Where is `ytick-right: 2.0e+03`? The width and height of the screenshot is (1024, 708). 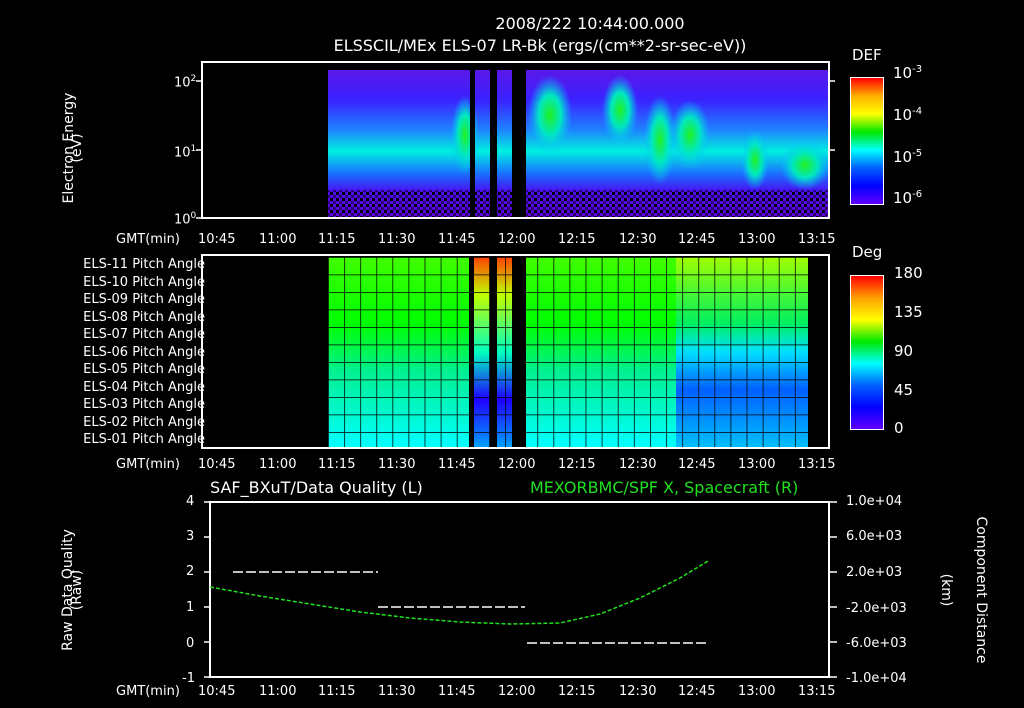
ytick-right: 2.0e+03 is located at coordinates (874, 572).